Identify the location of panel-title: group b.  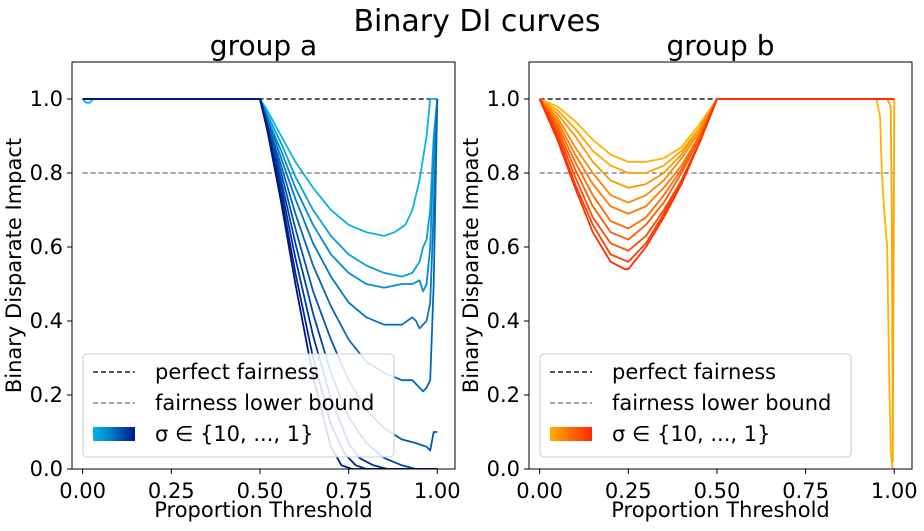
(721, 45).